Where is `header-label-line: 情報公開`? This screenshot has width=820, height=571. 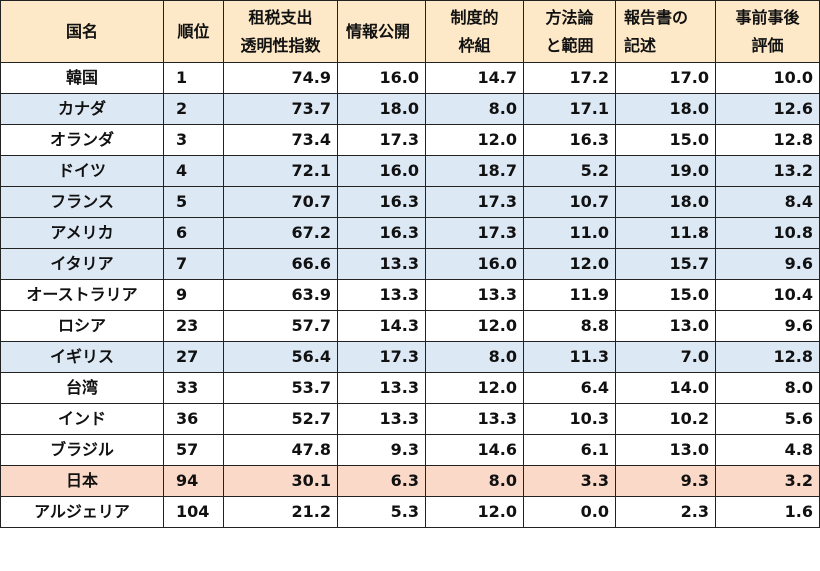 header-label-line: 情報公開 is located at coordinates (378, 31).